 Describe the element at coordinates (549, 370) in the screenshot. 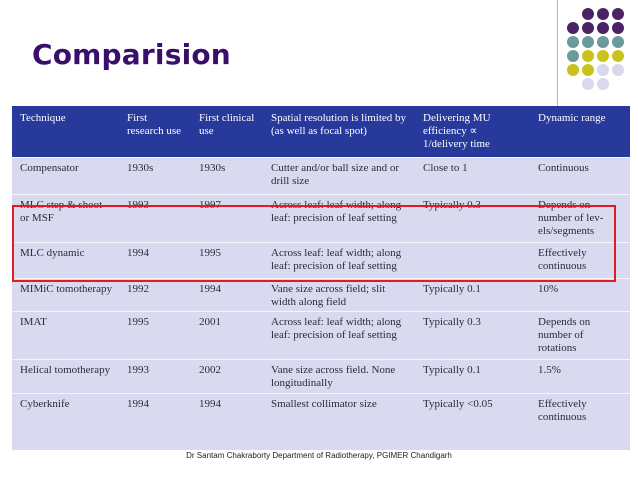

I see `cell-dynamic-range: 1.5%` at that location.